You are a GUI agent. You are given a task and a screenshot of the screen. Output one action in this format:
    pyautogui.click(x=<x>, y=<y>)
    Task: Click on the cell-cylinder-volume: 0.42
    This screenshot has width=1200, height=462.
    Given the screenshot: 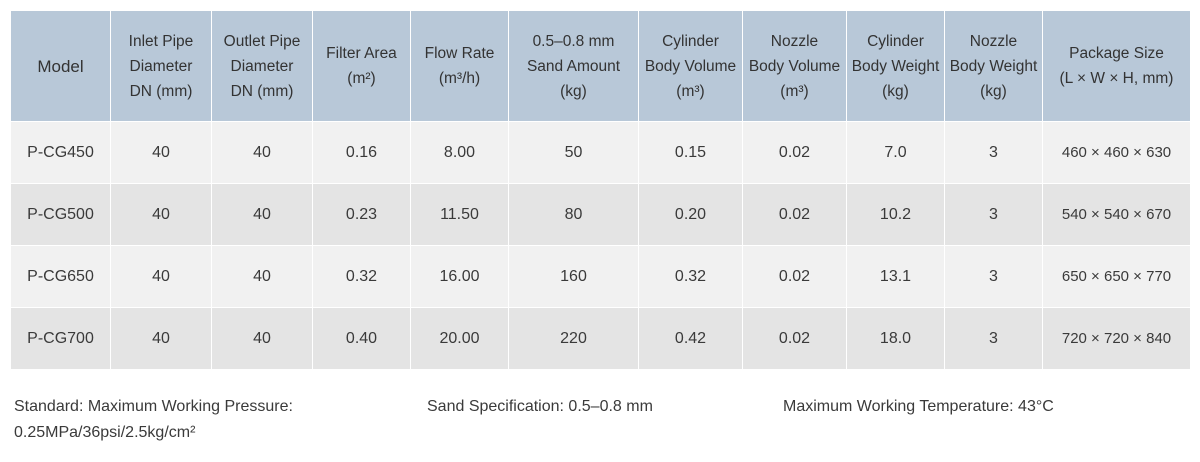 What is the action you would take?
    pyautogui.click(x=690, y=338)
    